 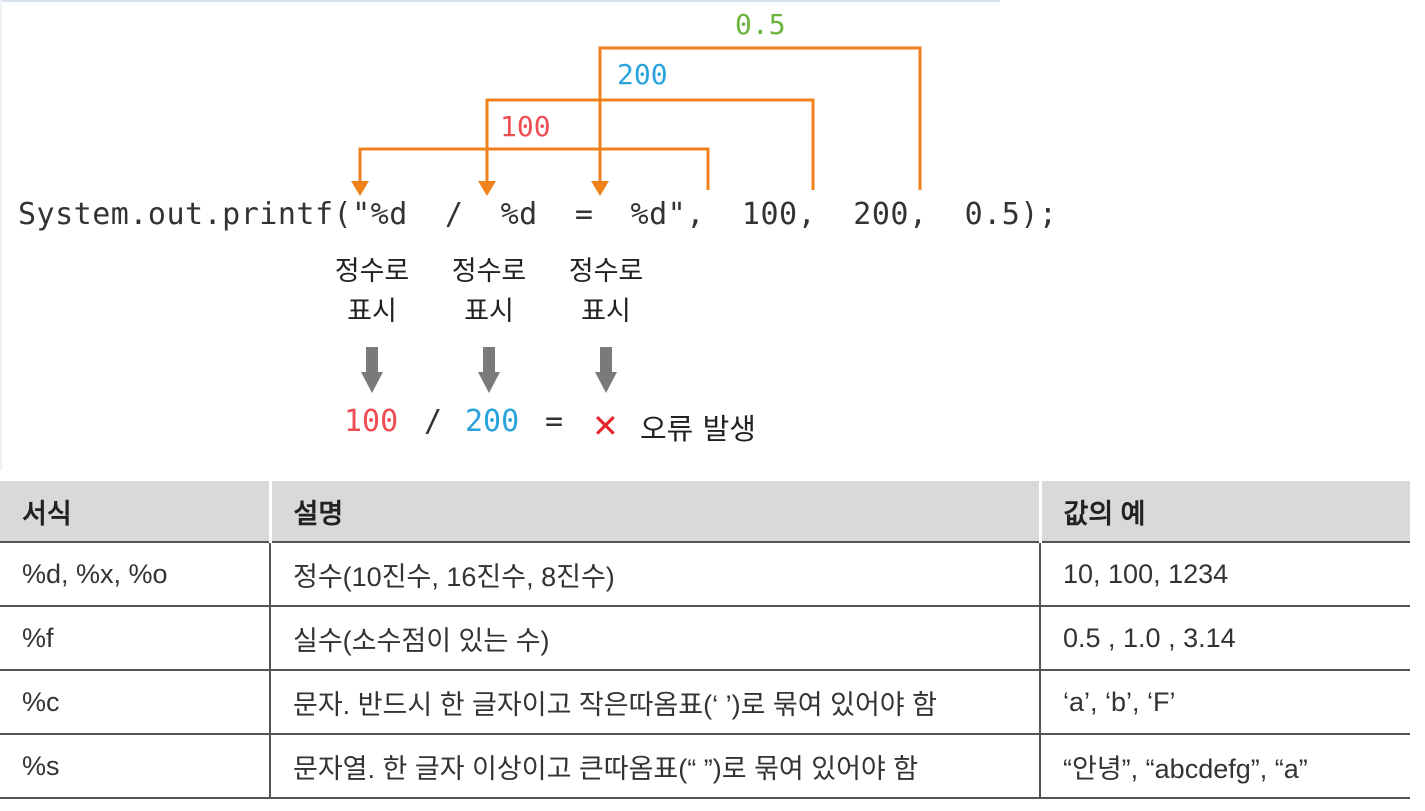 What do you see at coordinates (135, 766) in the screenshot?
I see `format-cell: %s` at bounding box center [135, 766].